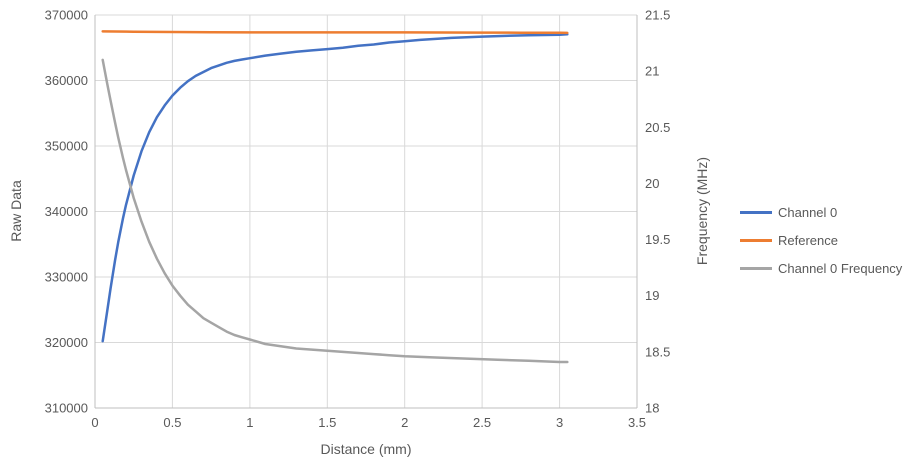 Image resolution: width=911 pixels, height=470 pixels. What do you see at coordinates (808, 212) in the screenshot?
I see `legend-label: Channel 0` at bounding box center [808, 212].